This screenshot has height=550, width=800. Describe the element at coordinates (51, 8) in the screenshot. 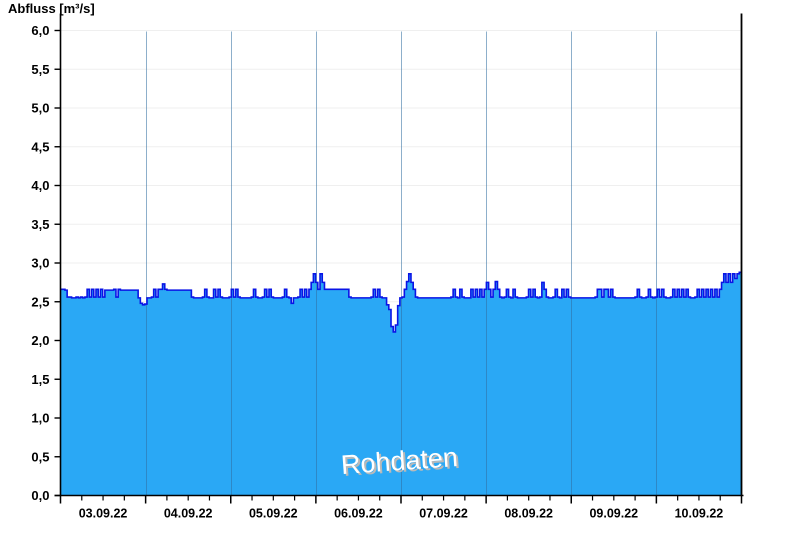

I see `chart-axis-title: Abfluss [m³/s]` at that location.